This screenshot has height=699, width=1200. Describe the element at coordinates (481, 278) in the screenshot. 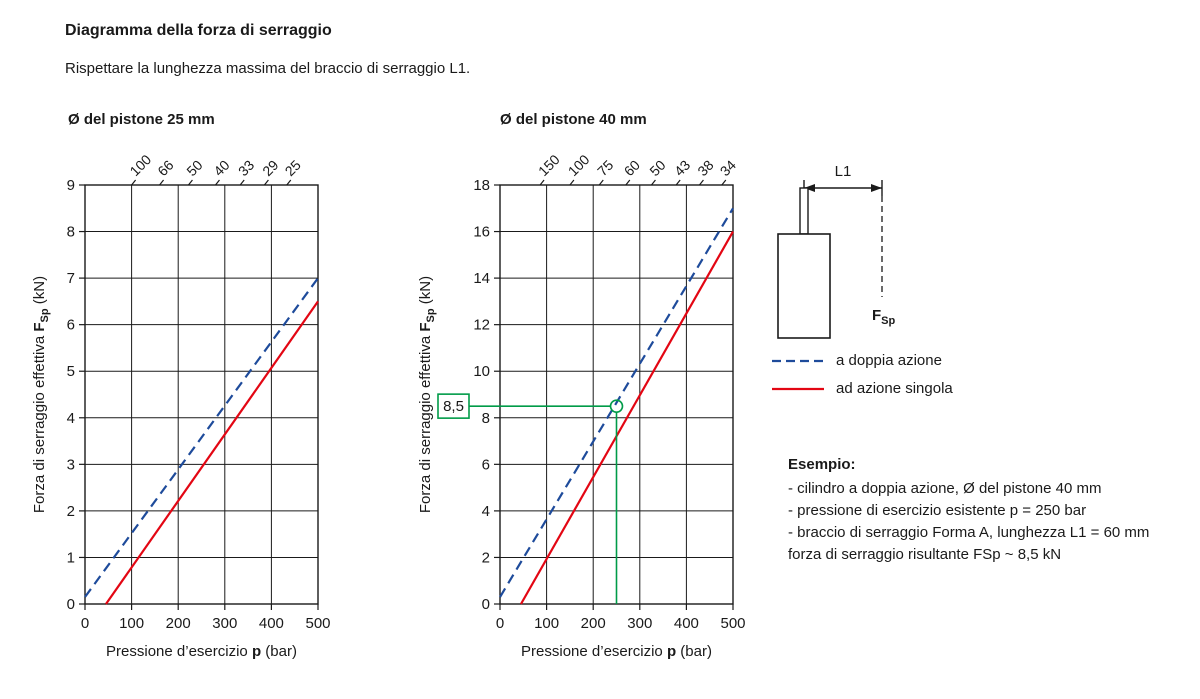

I see `svg-text: 14` at that location.